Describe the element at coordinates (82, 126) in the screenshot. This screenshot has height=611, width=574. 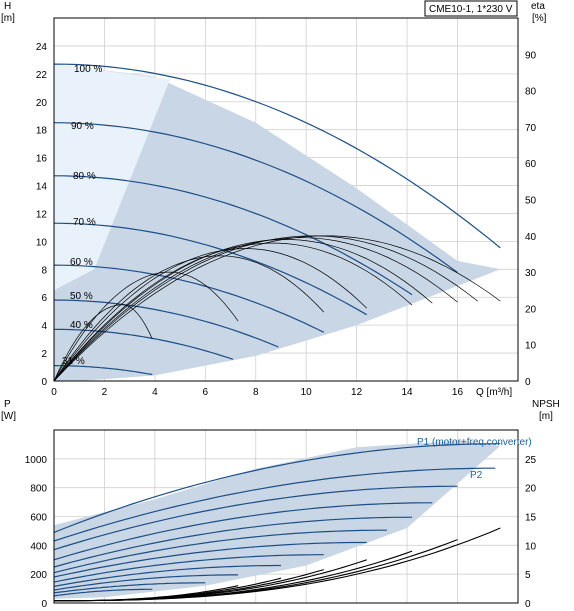
I see `head-curve-label: 90 %` at that location.